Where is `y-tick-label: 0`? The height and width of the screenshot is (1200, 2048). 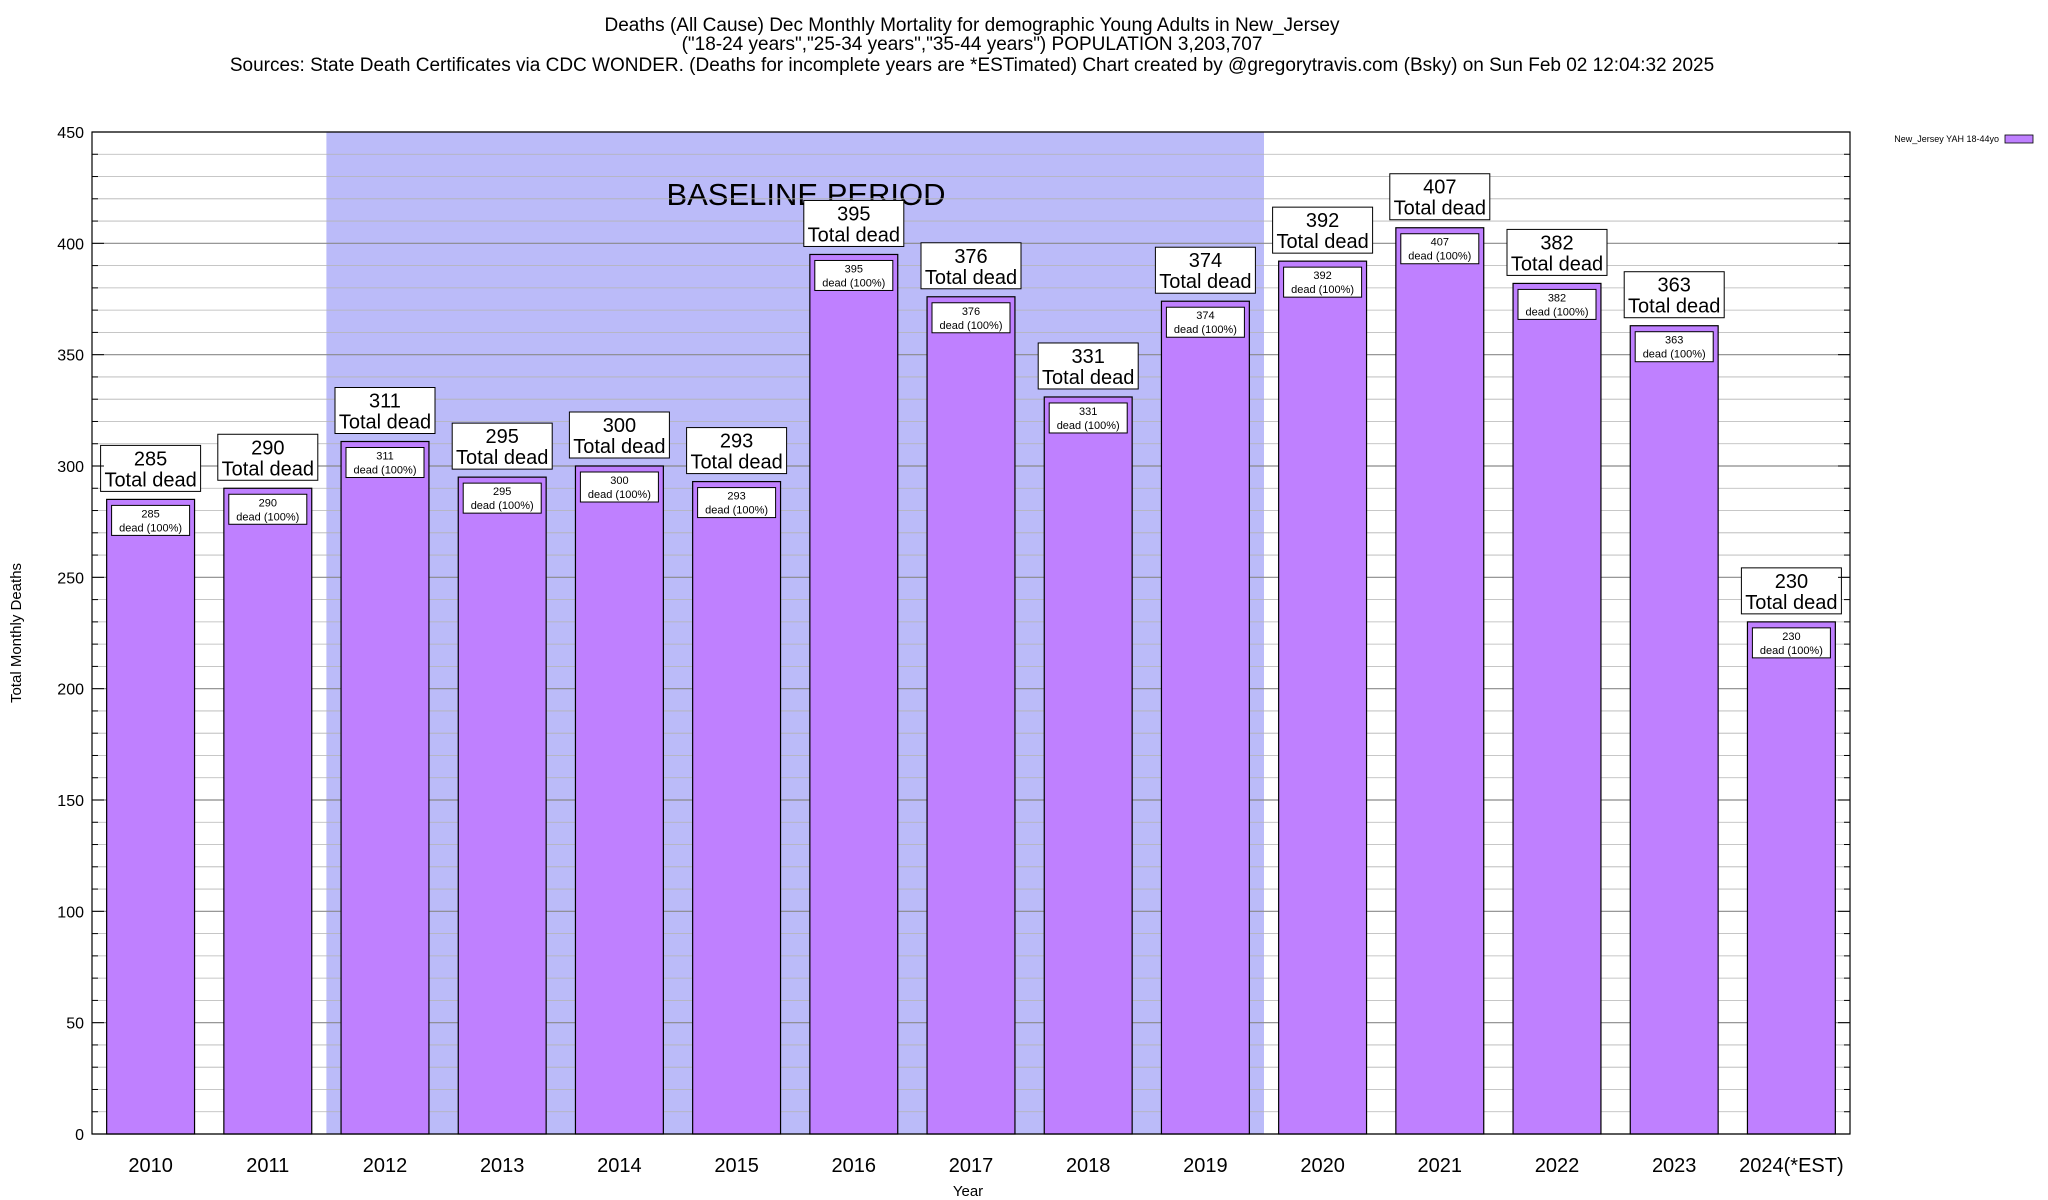 y-tick-label: 0 is located at coordinates (79, 1135).